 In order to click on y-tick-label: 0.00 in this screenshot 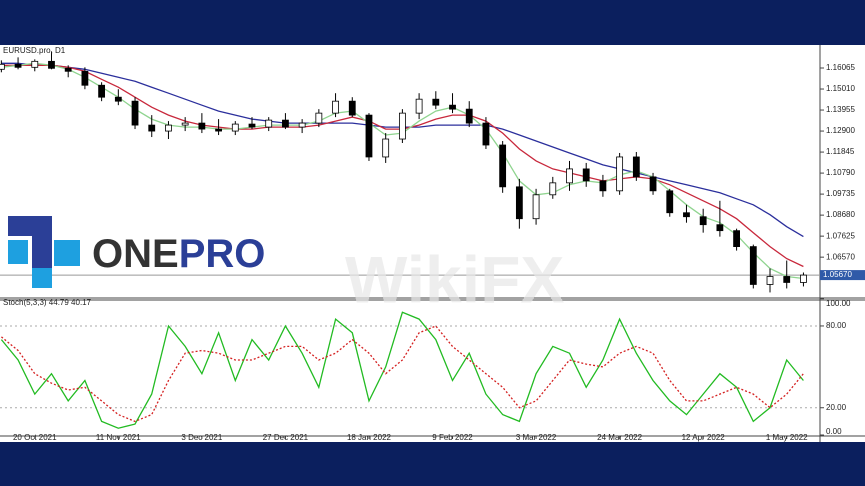, I will do `click(834, 431)`.